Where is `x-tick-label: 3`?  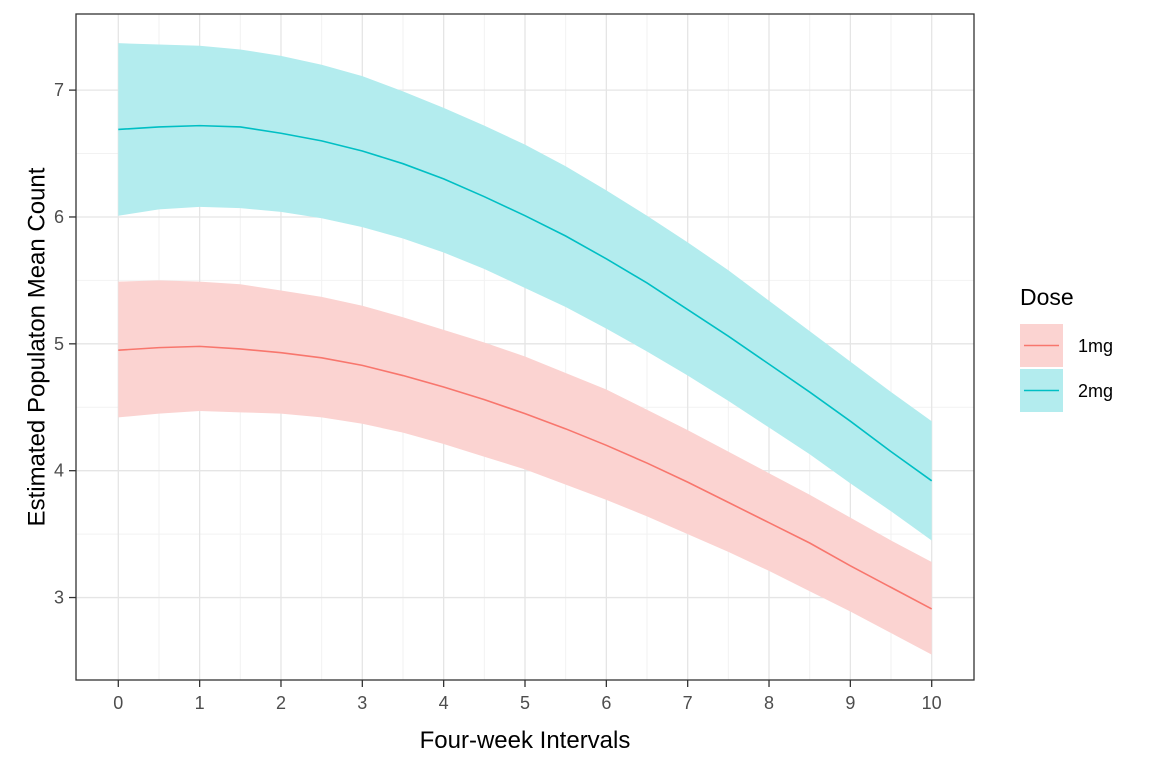
x-tick-label: 3 is located at coordinates (362, 703).